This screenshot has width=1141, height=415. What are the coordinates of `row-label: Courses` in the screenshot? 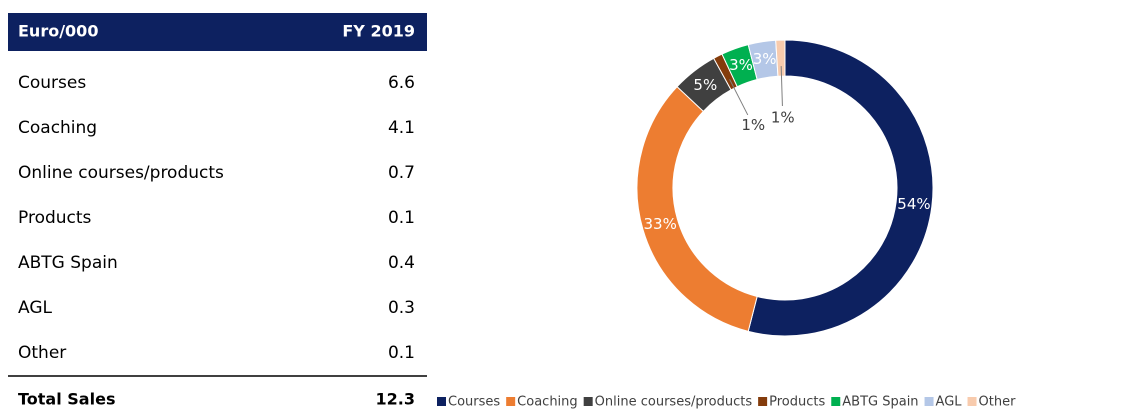 It's located at (52, 83).